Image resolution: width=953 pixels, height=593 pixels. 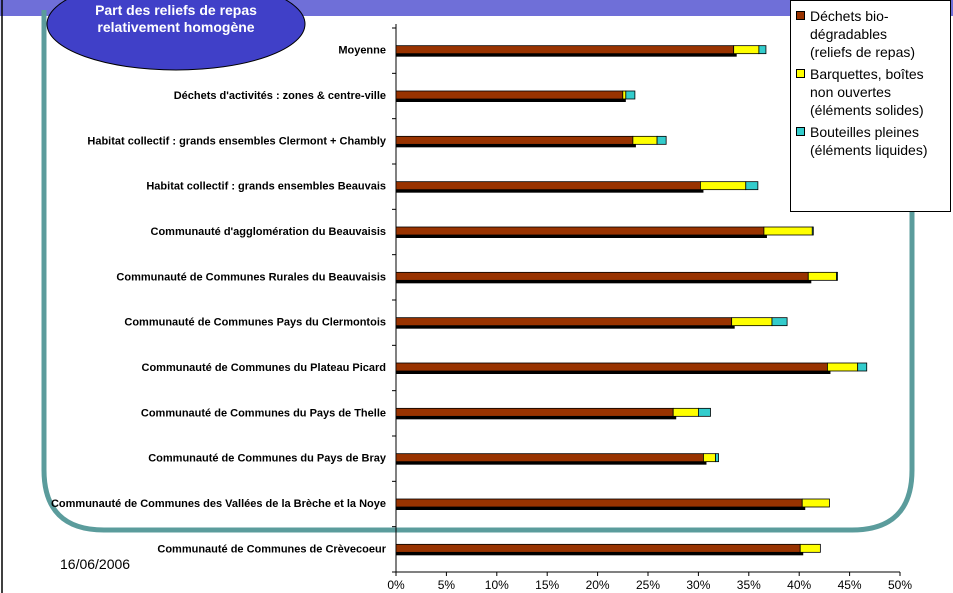 I want to click on category-label: Communauté d'agglomération du Beauvaisis, so click(x=269, y=232).